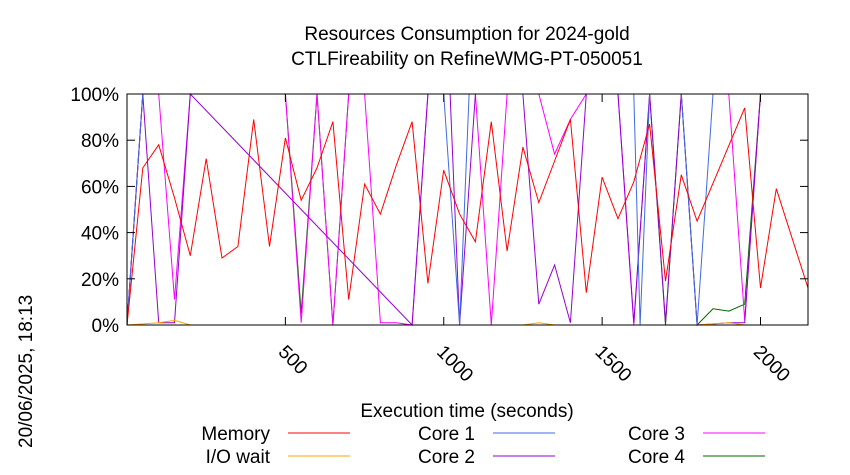 The image size is (850, 475). Describe the element at coordinates (656, 457) in the screenshot. I see `legend-label: Core 4` at that location.